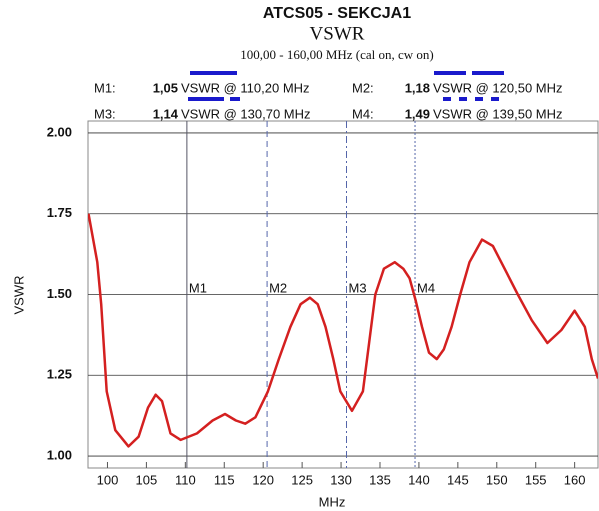  Describe the element at coordinates (341, 479) in the screenshot. I see `x-tick-label: 130` at that location.